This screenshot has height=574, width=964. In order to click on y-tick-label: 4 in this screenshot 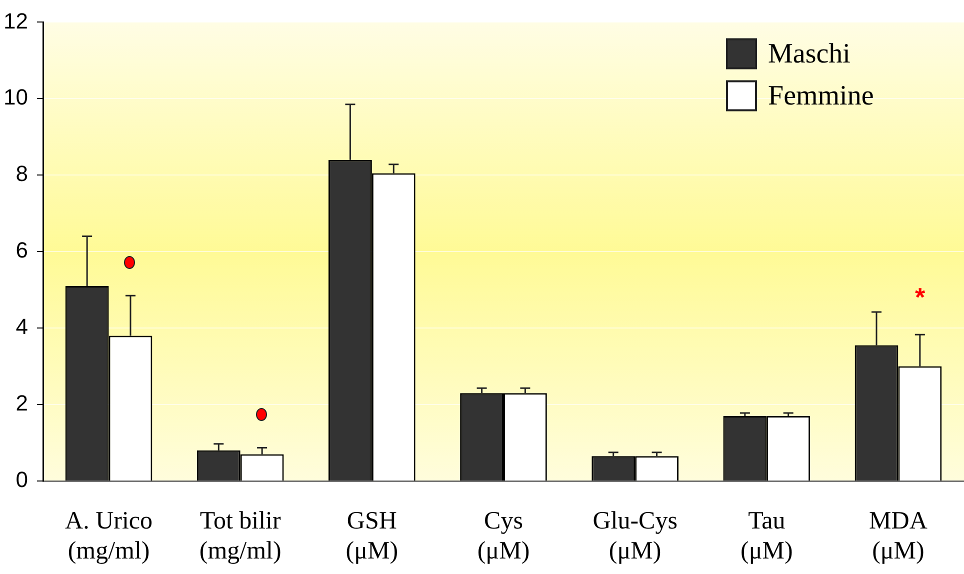, I will do `click(22, 327)`.